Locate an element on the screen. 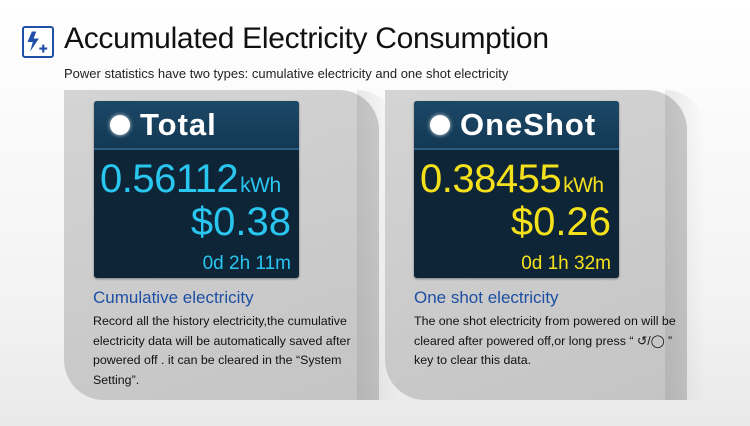 This screenshot has height=426, width=750. energy-readout: 0.38455kWh is located at coordinates (512, 179).